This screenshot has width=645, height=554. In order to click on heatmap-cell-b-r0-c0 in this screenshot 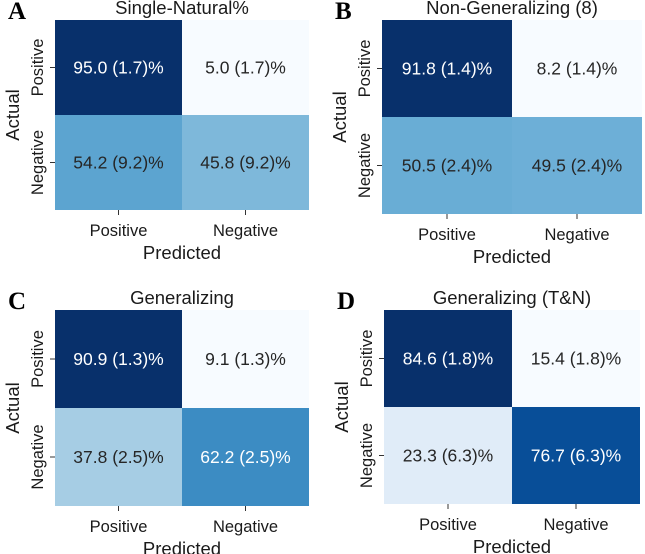, I will do `click(447, 68)`.